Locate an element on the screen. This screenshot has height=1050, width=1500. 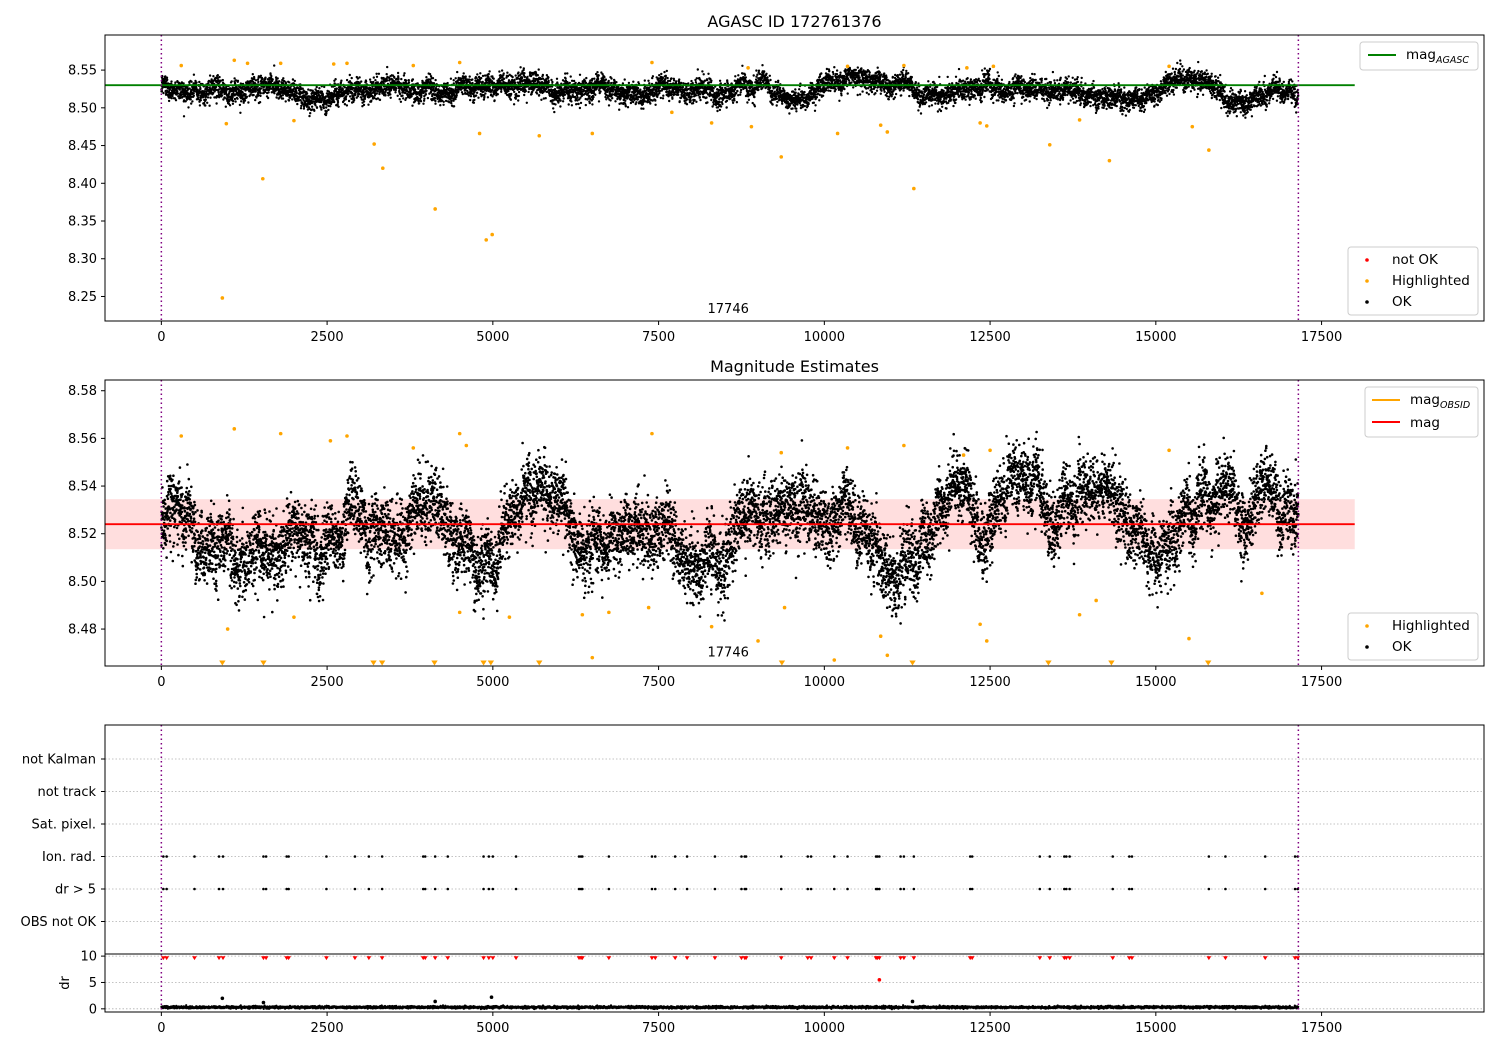
category-label: Ion. rad. is located at coordinates (69, 857).